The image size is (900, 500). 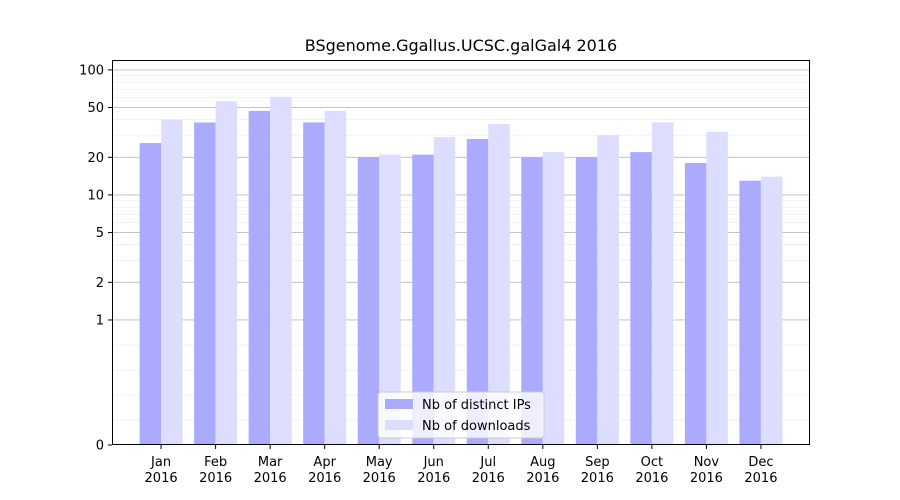 I want to click on y-tick-label: 0, so click(x=100, y=446).